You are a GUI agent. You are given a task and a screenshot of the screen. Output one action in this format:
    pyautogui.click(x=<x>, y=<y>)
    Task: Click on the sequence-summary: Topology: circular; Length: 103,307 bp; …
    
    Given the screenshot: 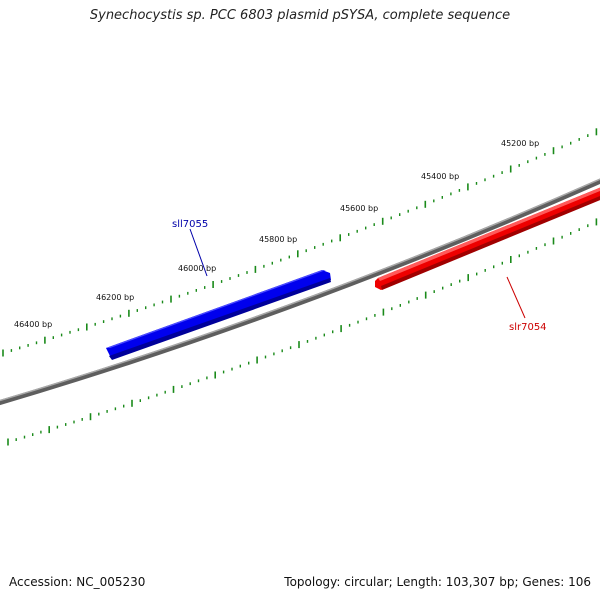 What is the action you would take?
    pyautogui.click(x=437, y=582)
    